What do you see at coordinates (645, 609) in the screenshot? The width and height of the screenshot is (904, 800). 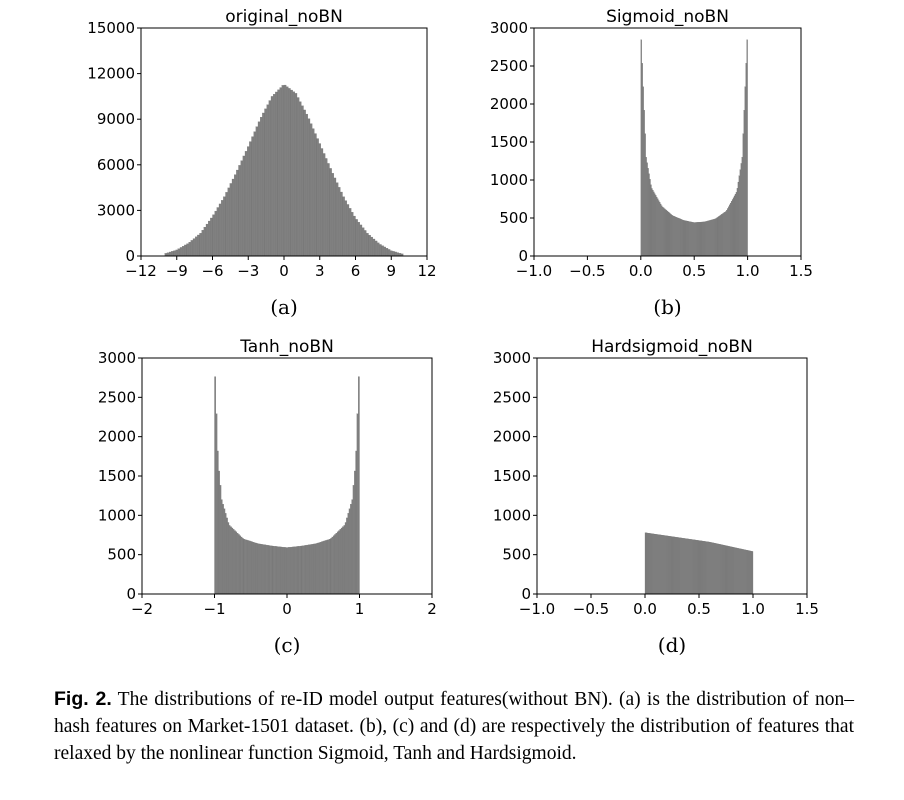 I see `x-tick-label: 0.0` at bounding box center [645, 609].